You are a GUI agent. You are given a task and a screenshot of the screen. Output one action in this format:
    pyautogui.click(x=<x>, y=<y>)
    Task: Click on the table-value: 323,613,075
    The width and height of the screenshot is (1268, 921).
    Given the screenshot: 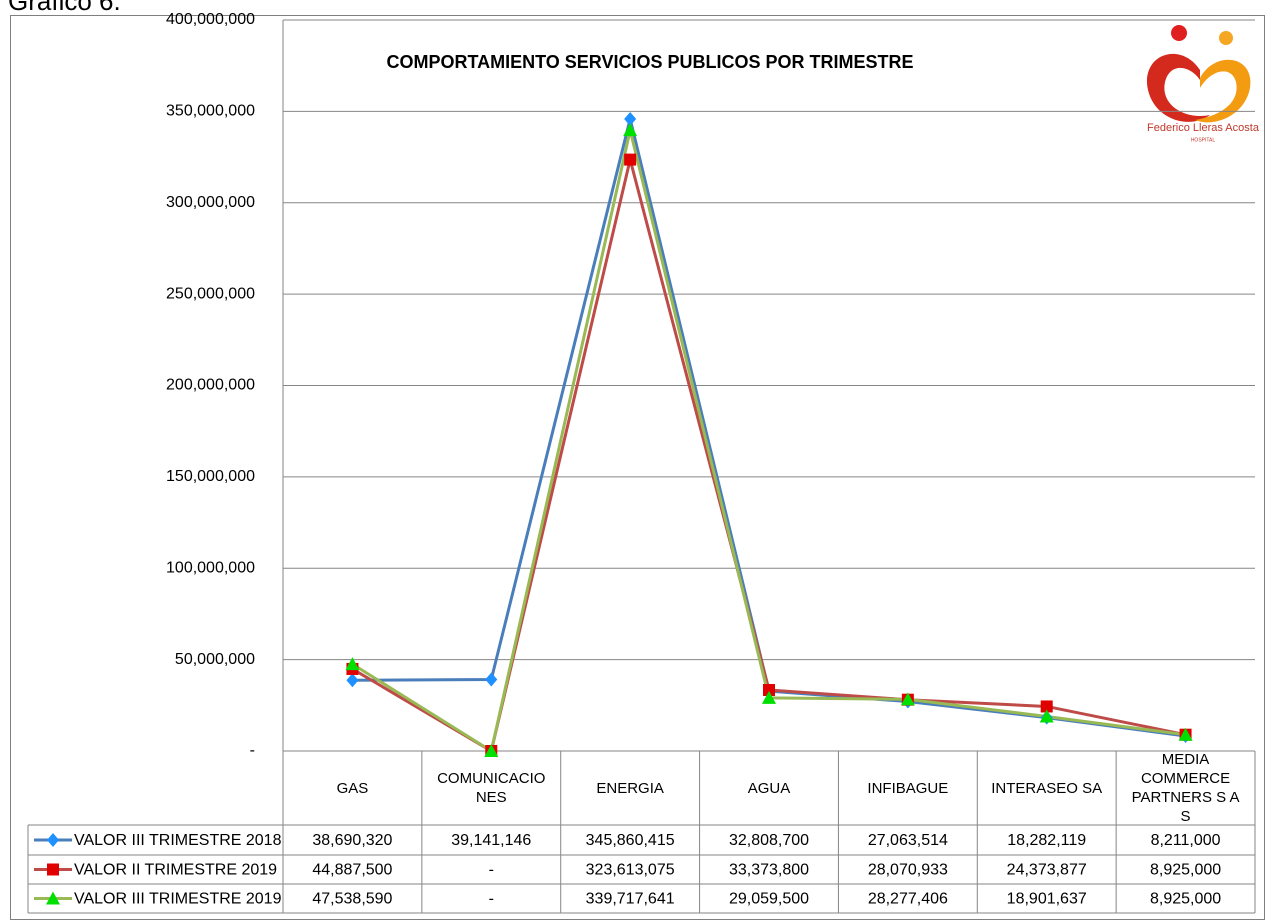 What is the action you would take?
    pyautogui.click(x=630, y=870)
    